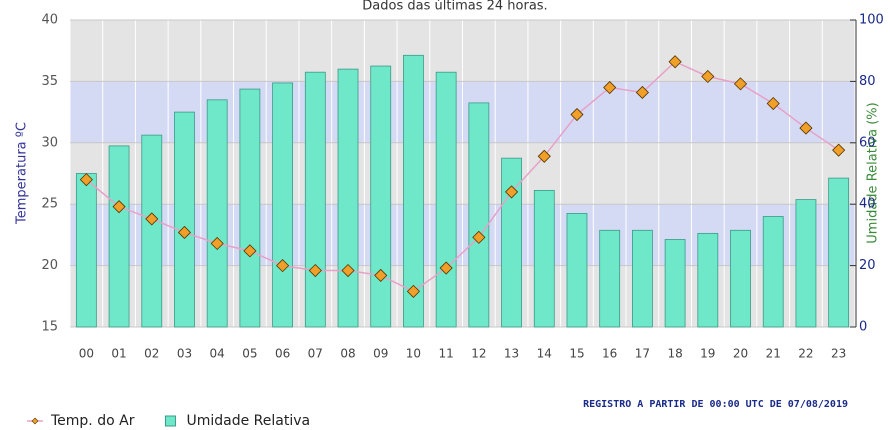  I want to click on legend-label: Umidade Relativa, so click(248, 421).